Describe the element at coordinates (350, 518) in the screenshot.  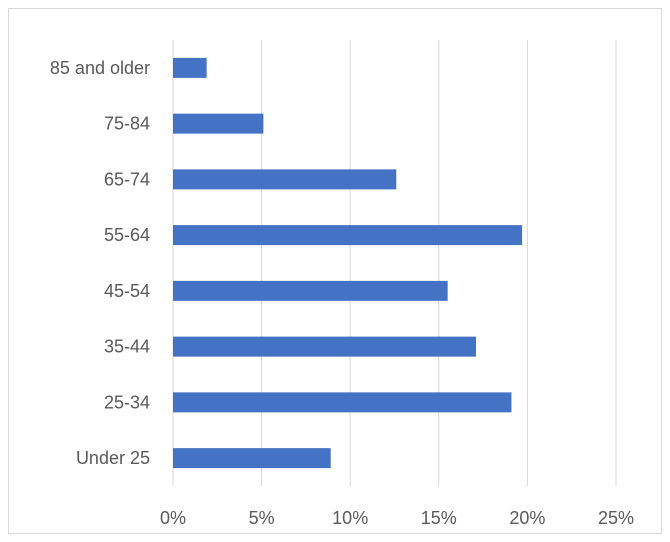
I see `x-tick-label: 10%` at that location.